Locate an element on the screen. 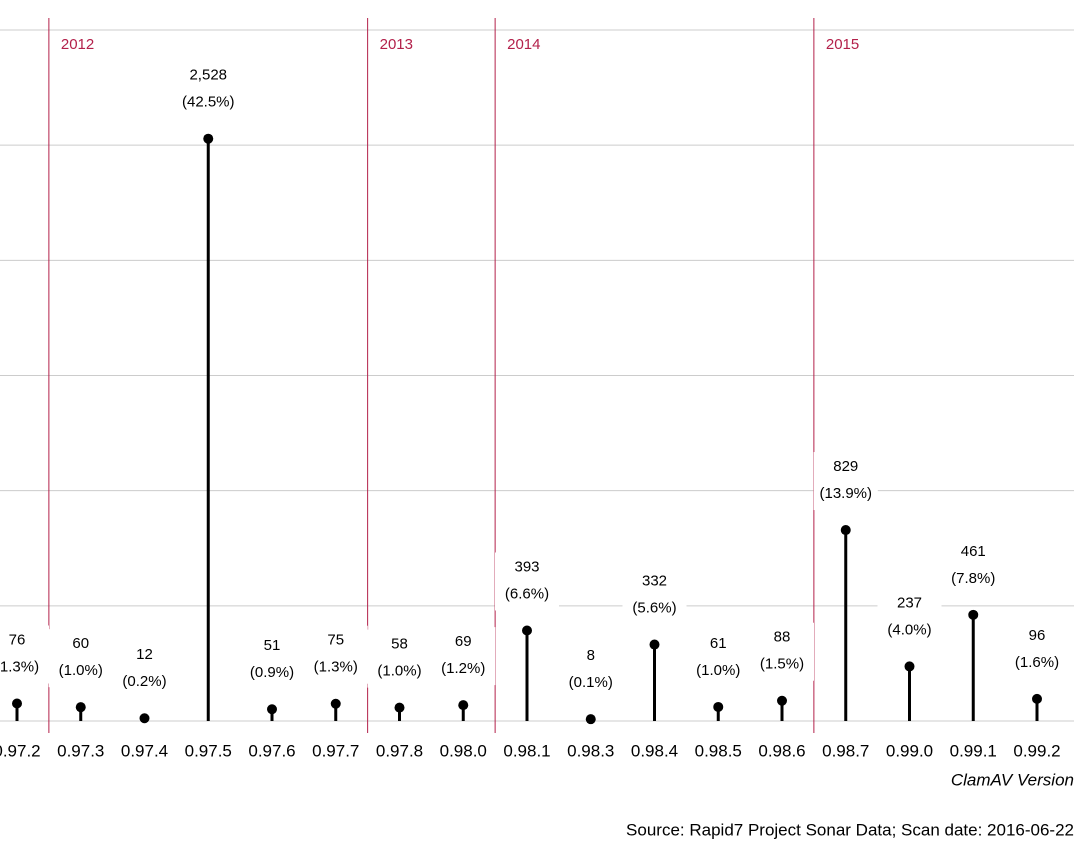 The width and height of the screenshot is (1086, 857). x-tick-label: 0.98.4 is located at coordinates (654, 750).